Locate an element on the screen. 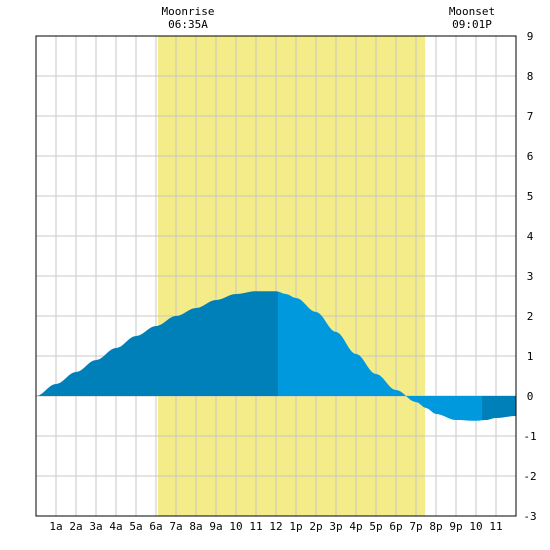 The width and height of the screenshot is (550, 550). y-tick-label: -1 is located at coordinates (529, 436).